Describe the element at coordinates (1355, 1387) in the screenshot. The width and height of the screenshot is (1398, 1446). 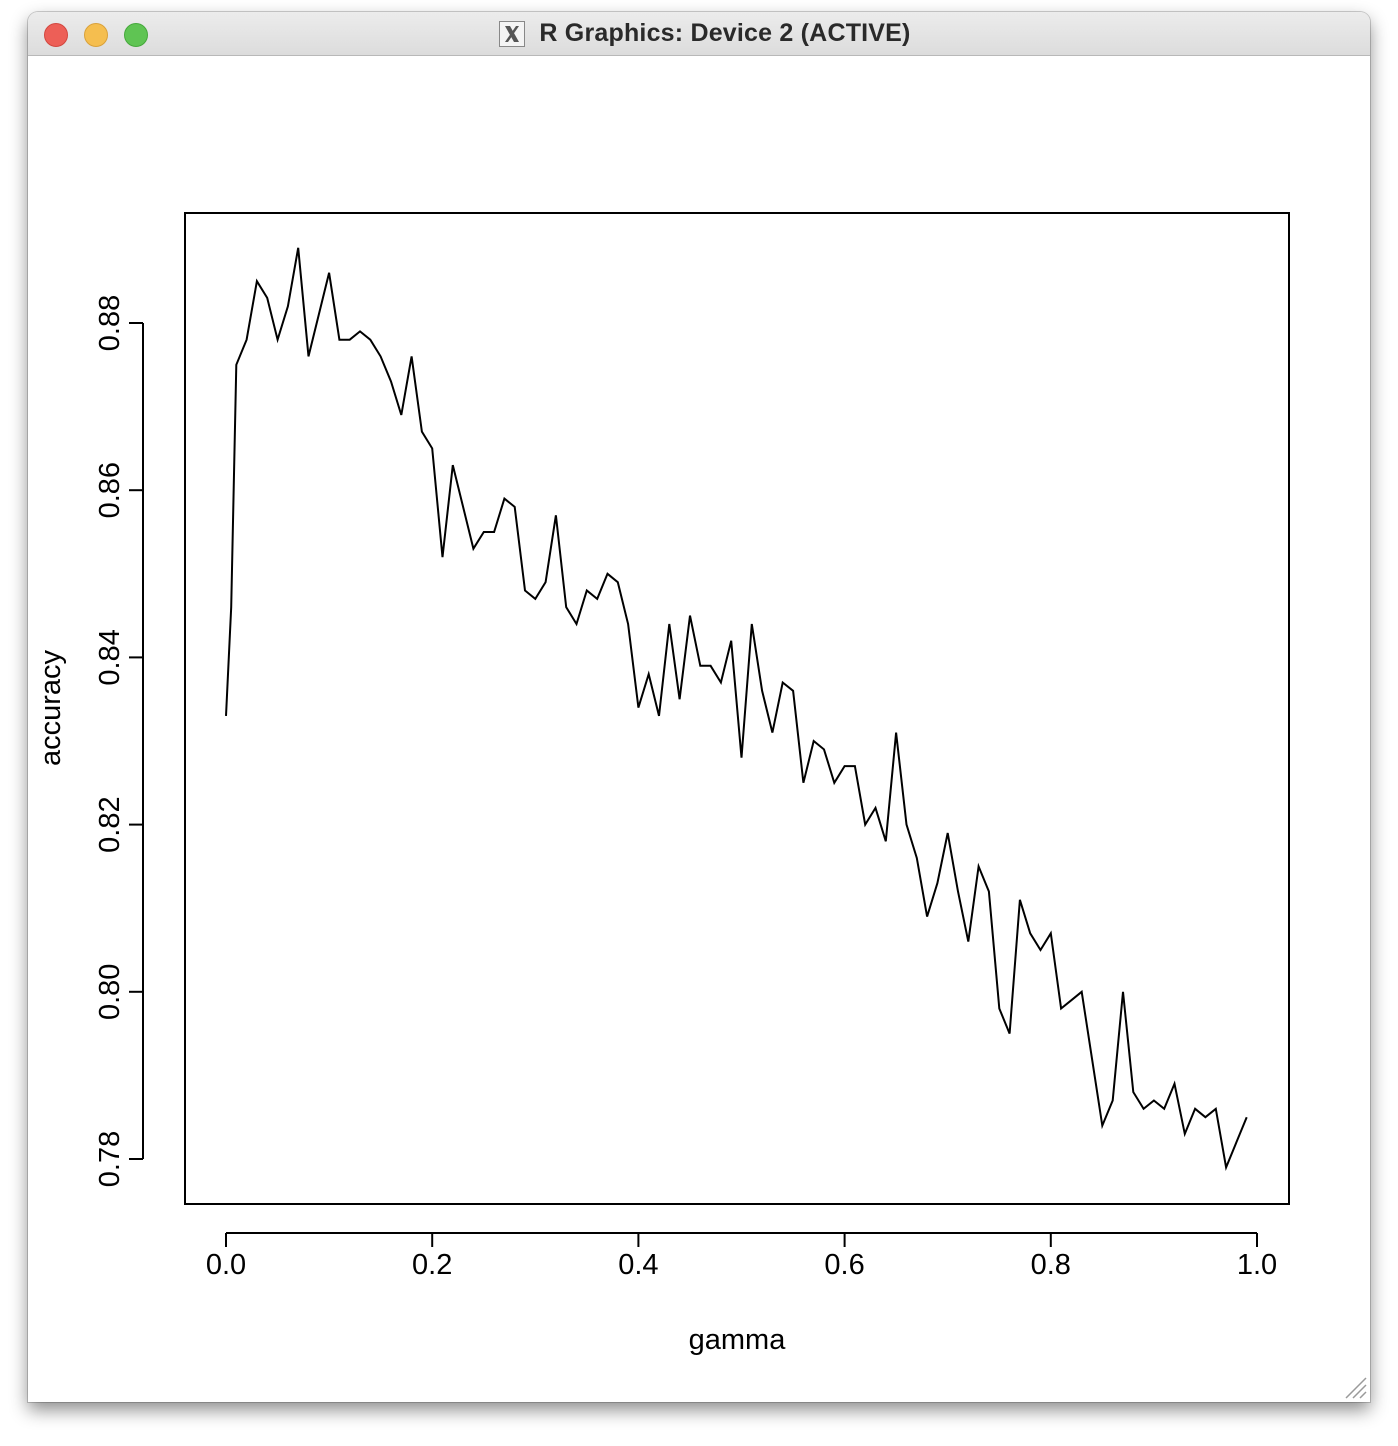
I see `resize-grip-icon` at that location.